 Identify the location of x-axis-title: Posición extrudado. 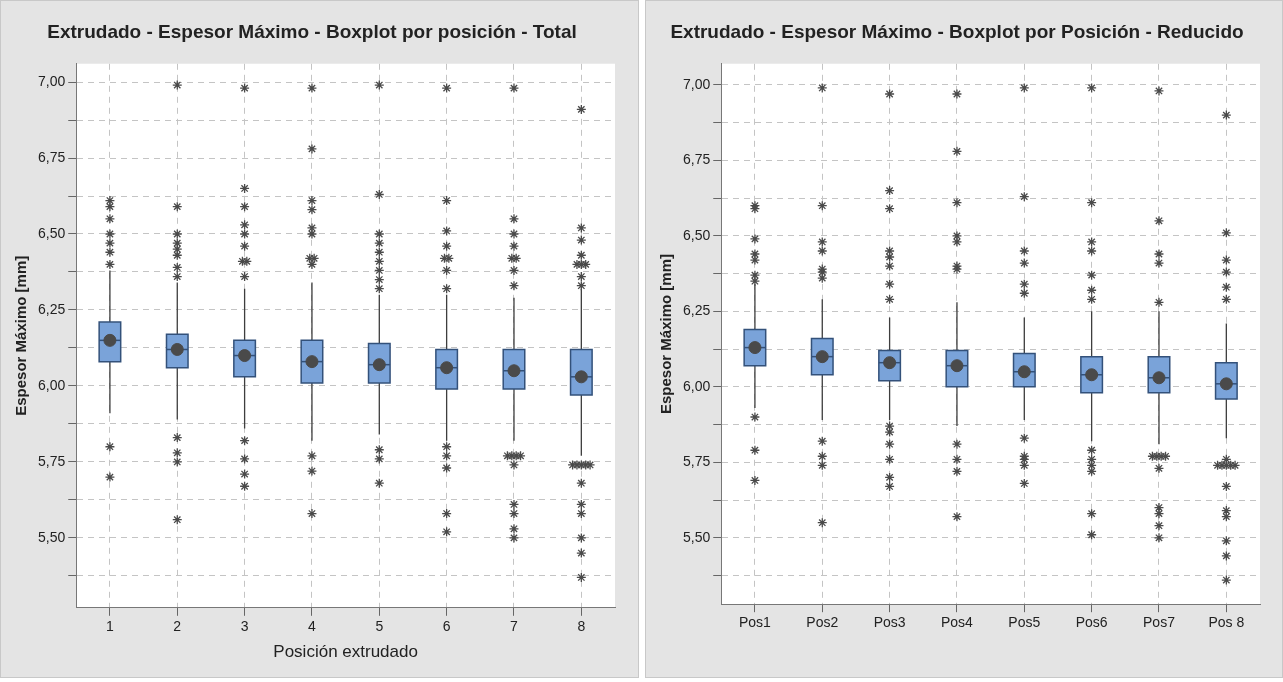
(345, 652).